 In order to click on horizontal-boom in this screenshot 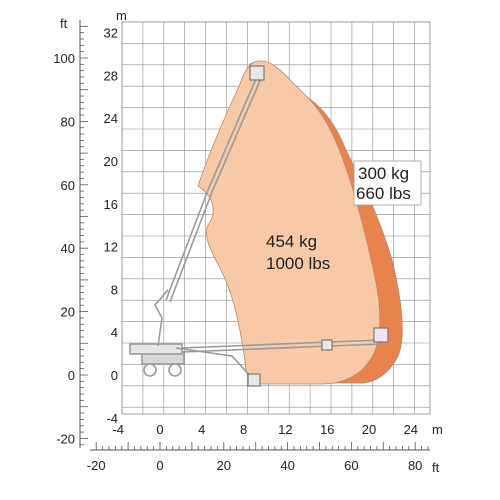, I will do `click(281, 344)`.